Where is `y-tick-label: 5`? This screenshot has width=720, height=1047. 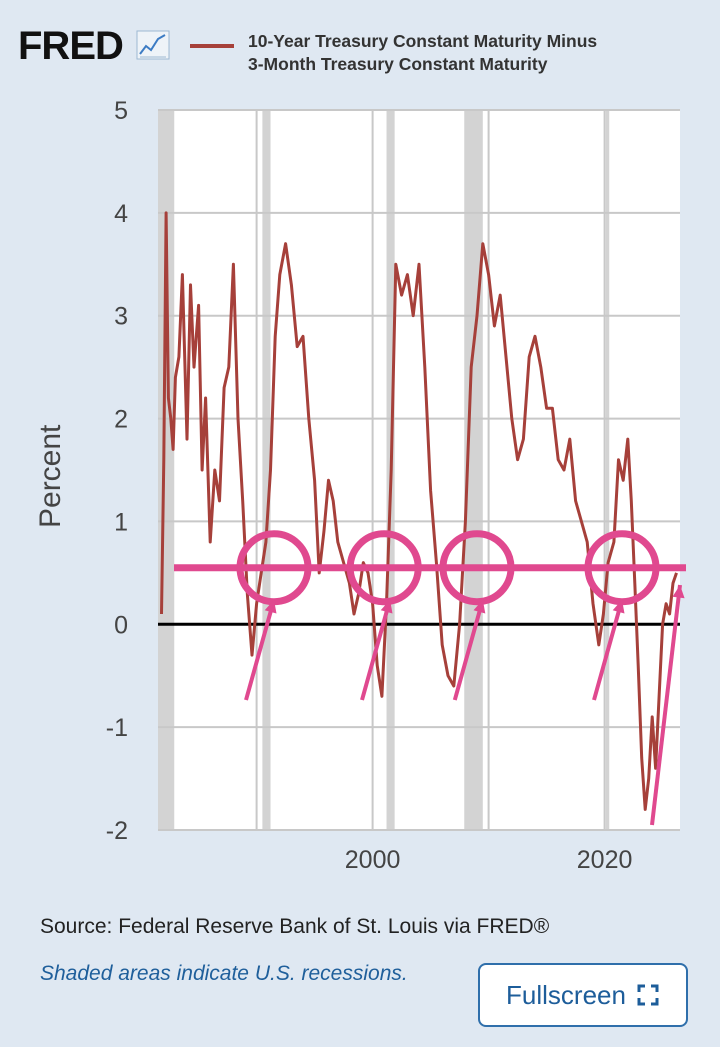 y-tick-label: 5 is located at coordinates (121, 111).